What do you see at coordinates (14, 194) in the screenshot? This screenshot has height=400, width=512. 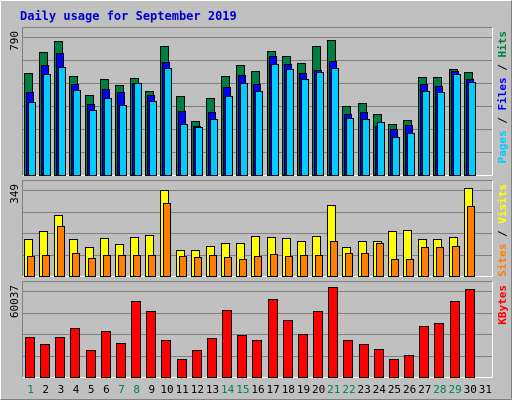 I see `panel-visits-max-label: 349` at bounding box center [14, 194].